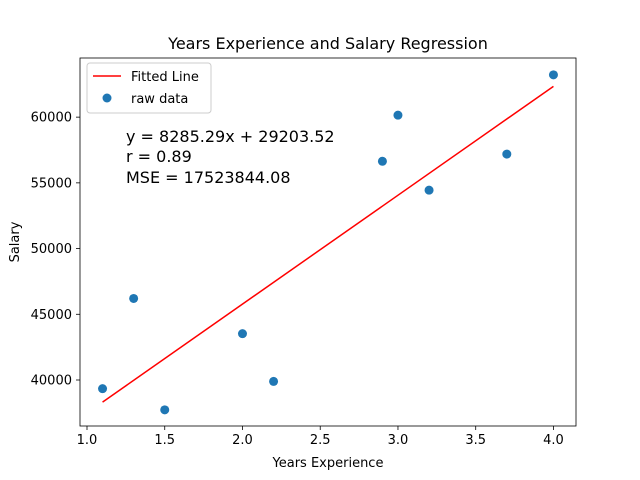 The height and width of the screenshot is (480, 640). What do you see at coordinates (398, 440) in the screenshot?
I see `x-tick-label: 3.0` at bounding box center [398, 440].